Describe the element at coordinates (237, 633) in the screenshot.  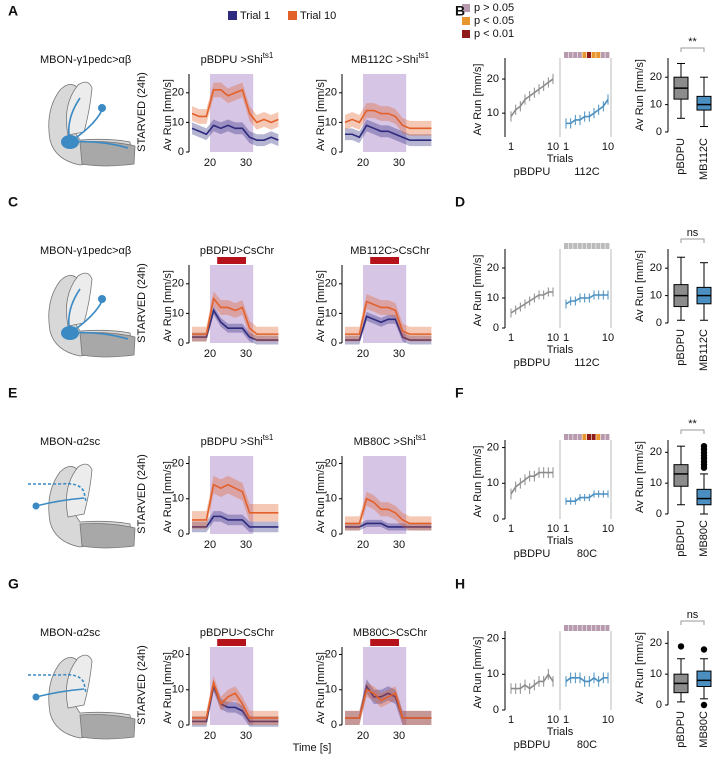
I see `chart-title-text: pBDPU>CsChr` at that location.